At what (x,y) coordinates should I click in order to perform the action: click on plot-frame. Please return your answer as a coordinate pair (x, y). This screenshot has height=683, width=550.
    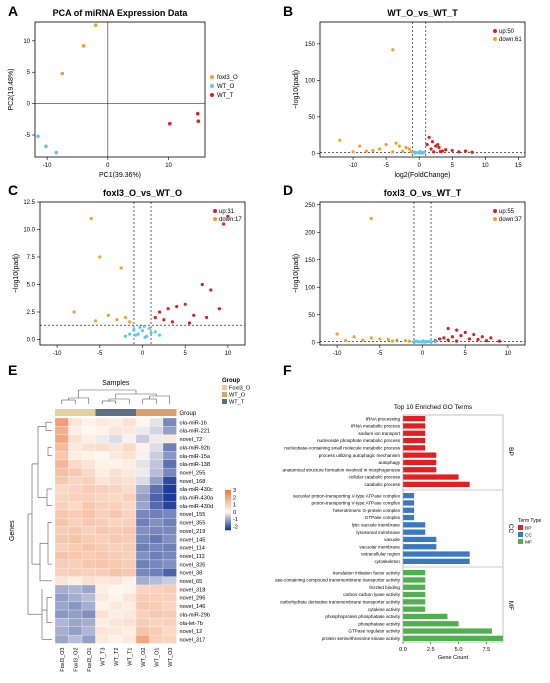
    Looking at the image, I should click on (120, 89).